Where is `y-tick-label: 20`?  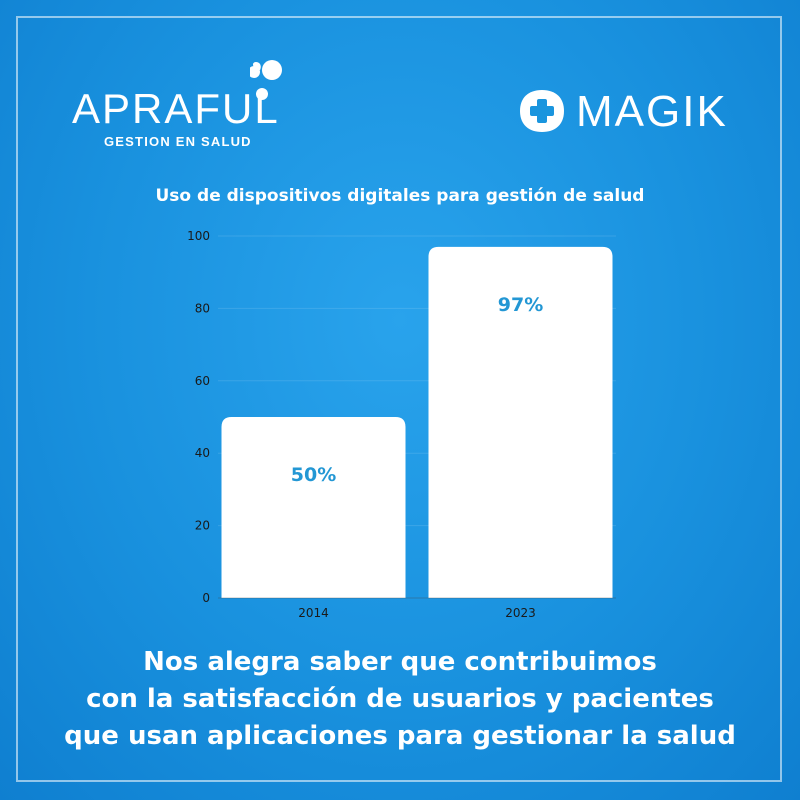
y-tick-label: 20 is located at coordinates (202, 526).